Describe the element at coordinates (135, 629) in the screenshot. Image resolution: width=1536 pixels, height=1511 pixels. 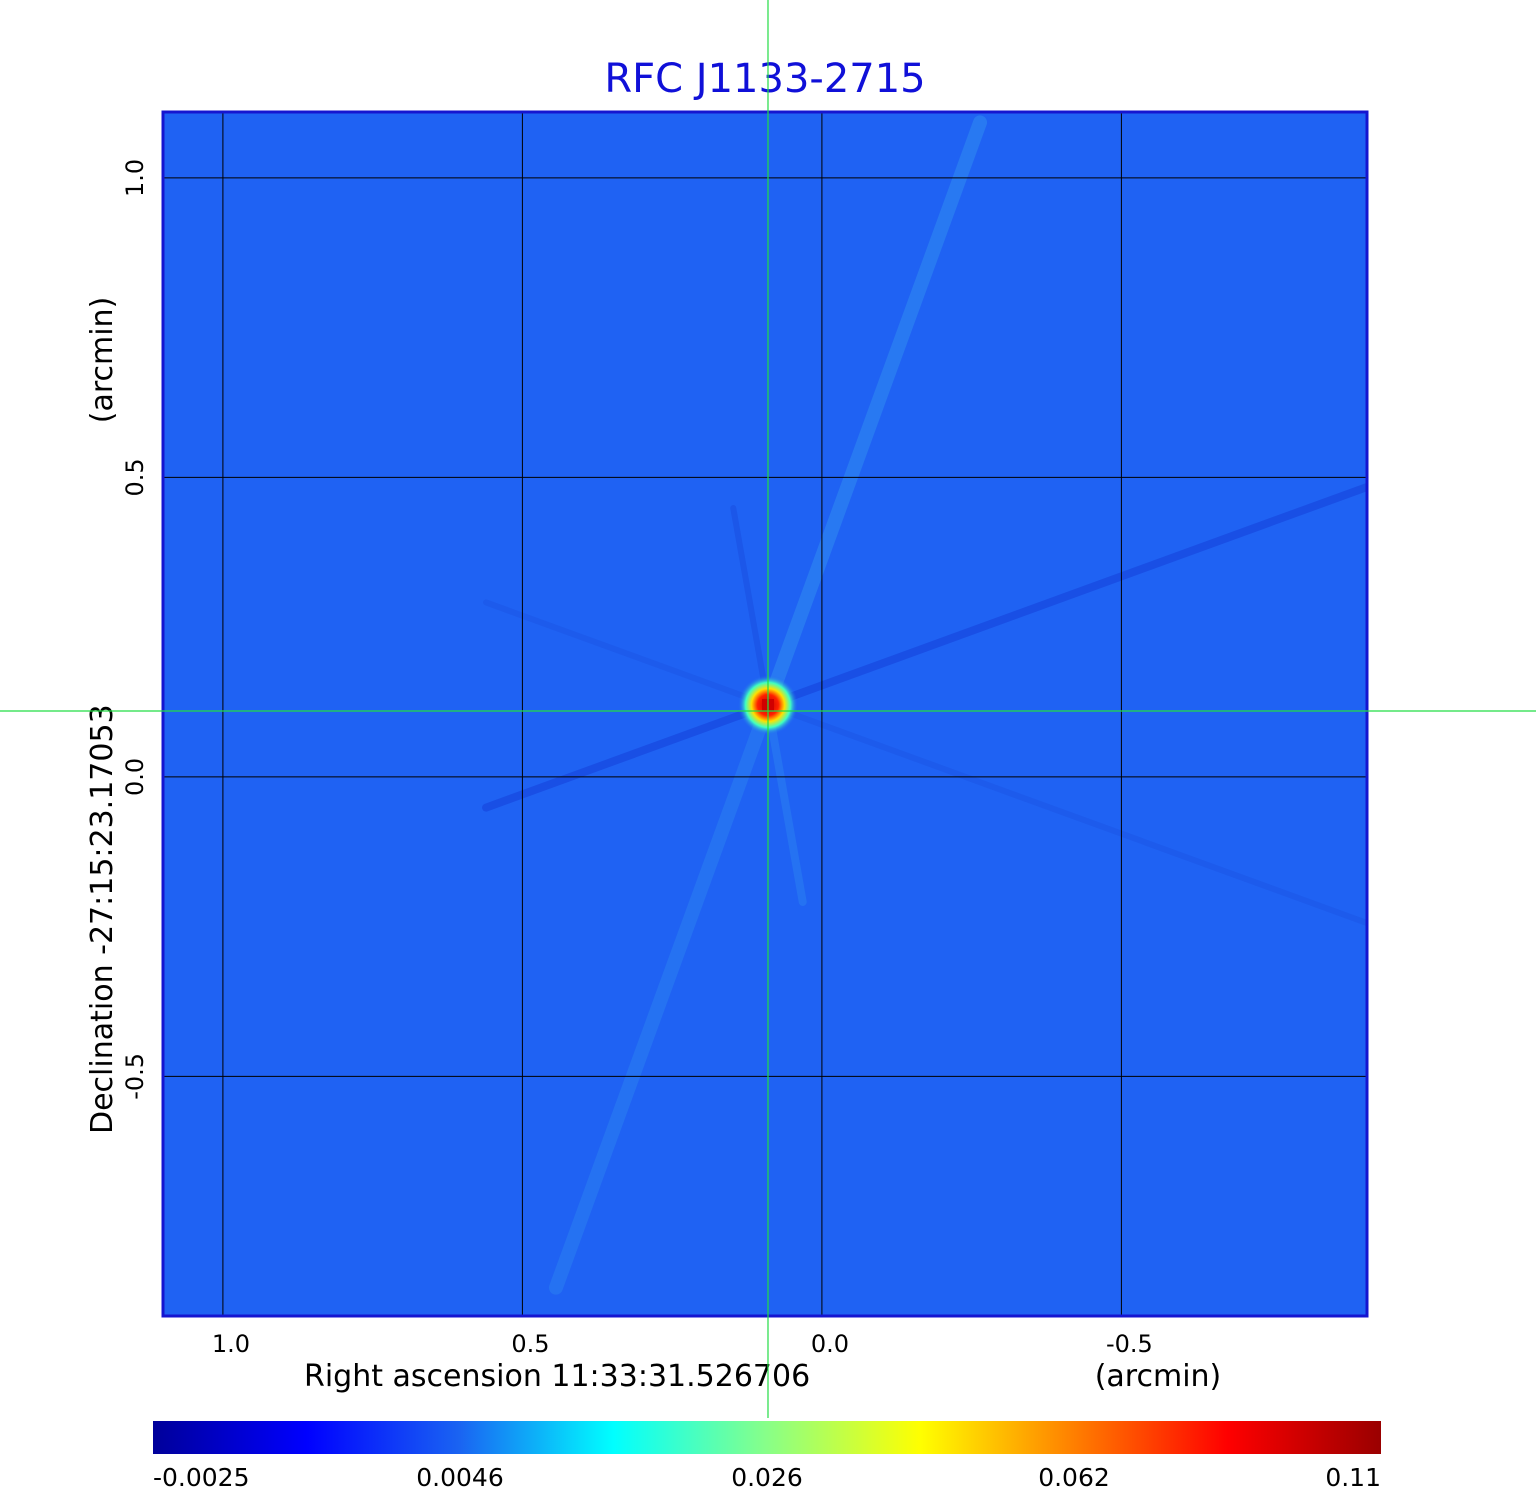
I see `y-tick-labels: 1.0 0.5 0.0 -0.5` at that location.